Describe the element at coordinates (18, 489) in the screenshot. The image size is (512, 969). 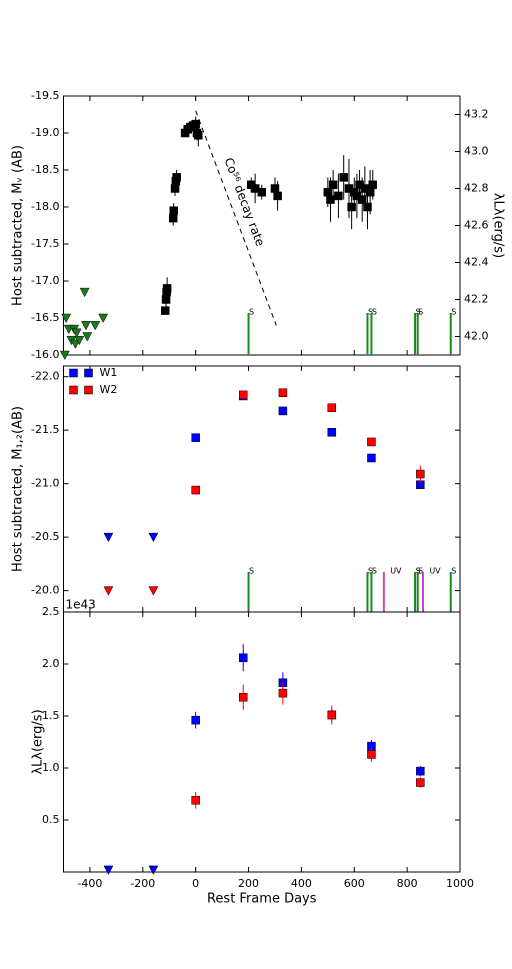
I see `y-axis-label: Host subtracted, M₁,₂(AB)` at that location.